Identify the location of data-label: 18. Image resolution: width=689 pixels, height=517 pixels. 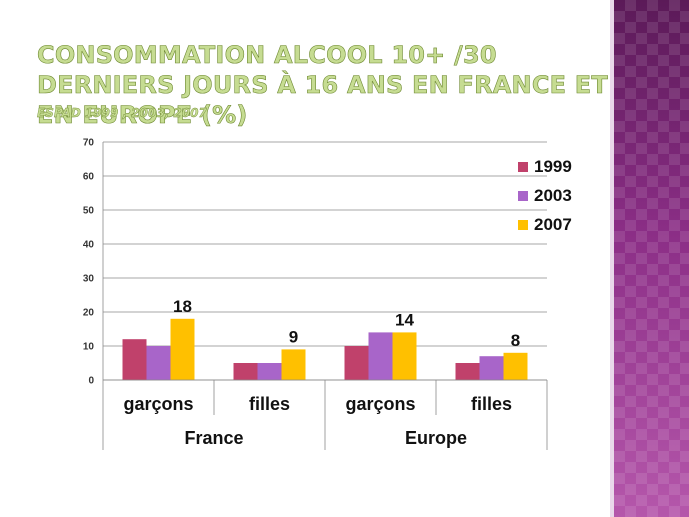
(182, 306).